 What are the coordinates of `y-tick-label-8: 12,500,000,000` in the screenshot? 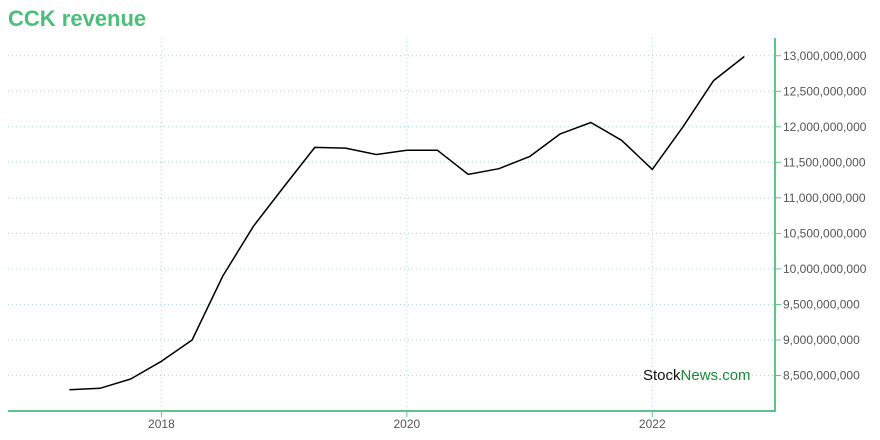 It's located at (825, 91).